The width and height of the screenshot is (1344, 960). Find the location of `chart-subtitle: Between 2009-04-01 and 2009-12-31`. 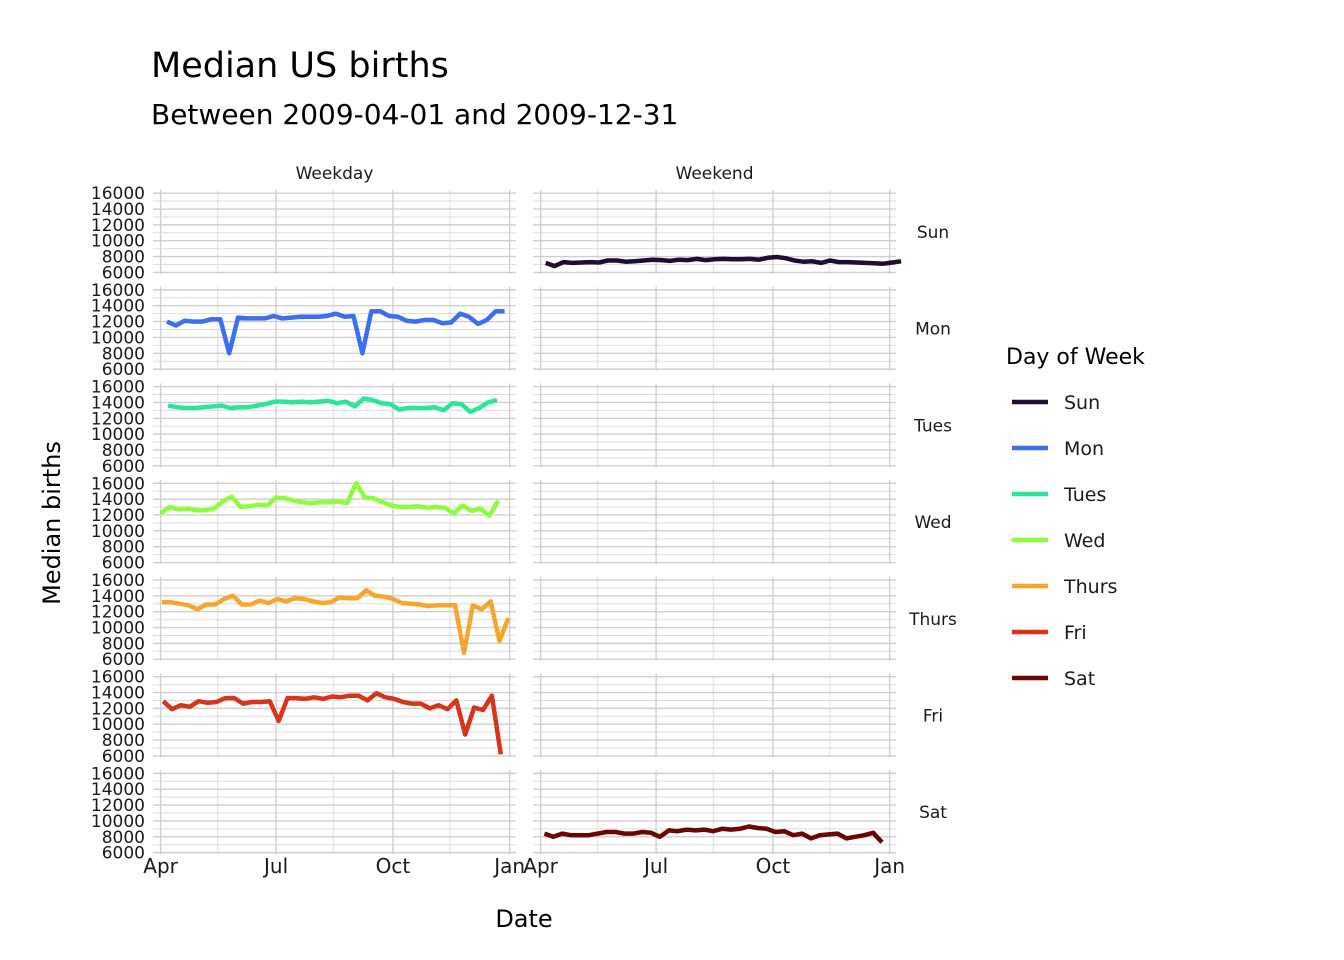

chart-subtitle: Between 2009-04-01 and 2009-12-31 is located at coordinates (414, 114).